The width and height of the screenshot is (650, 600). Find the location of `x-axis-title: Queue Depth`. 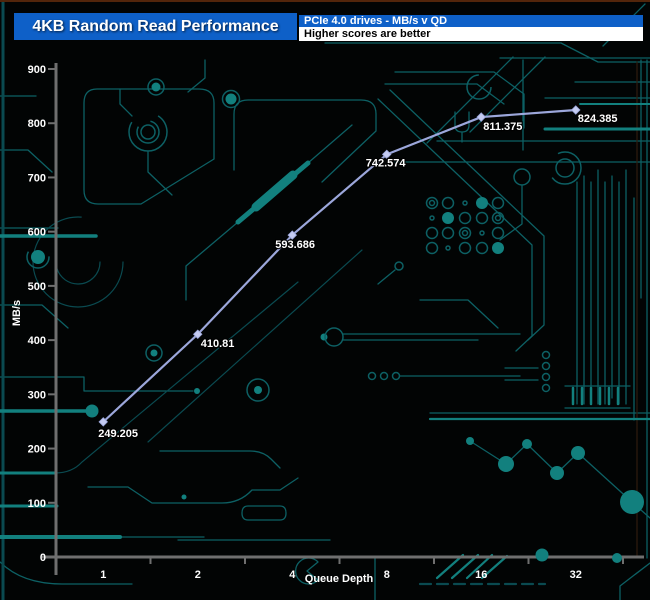

x-axis-title: Queue Depth is located at coordinates (339, 579).